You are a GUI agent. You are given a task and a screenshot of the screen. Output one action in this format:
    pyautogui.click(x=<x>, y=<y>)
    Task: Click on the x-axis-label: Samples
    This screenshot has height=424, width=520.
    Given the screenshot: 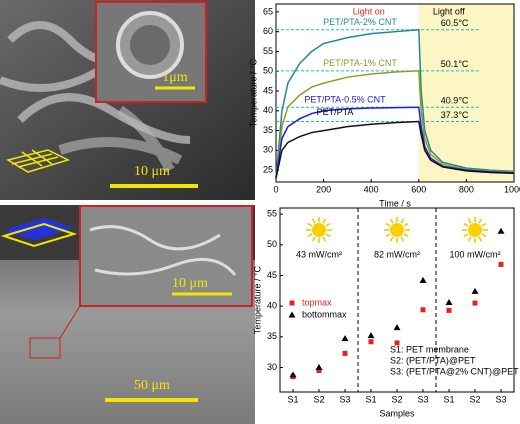 What is the action you would take?
    pyautogui.click(x=397, y=413)
    